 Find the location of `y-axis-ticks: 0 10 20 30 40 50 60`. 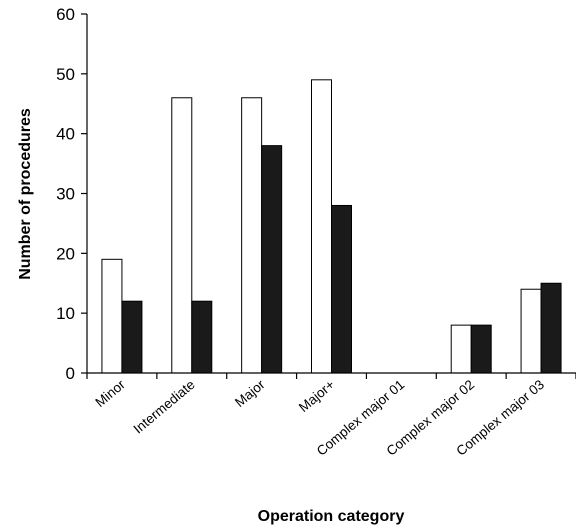

y-axis-ticks: 0 10 20 30 40 50 60 is located at coordinates (71, 194).